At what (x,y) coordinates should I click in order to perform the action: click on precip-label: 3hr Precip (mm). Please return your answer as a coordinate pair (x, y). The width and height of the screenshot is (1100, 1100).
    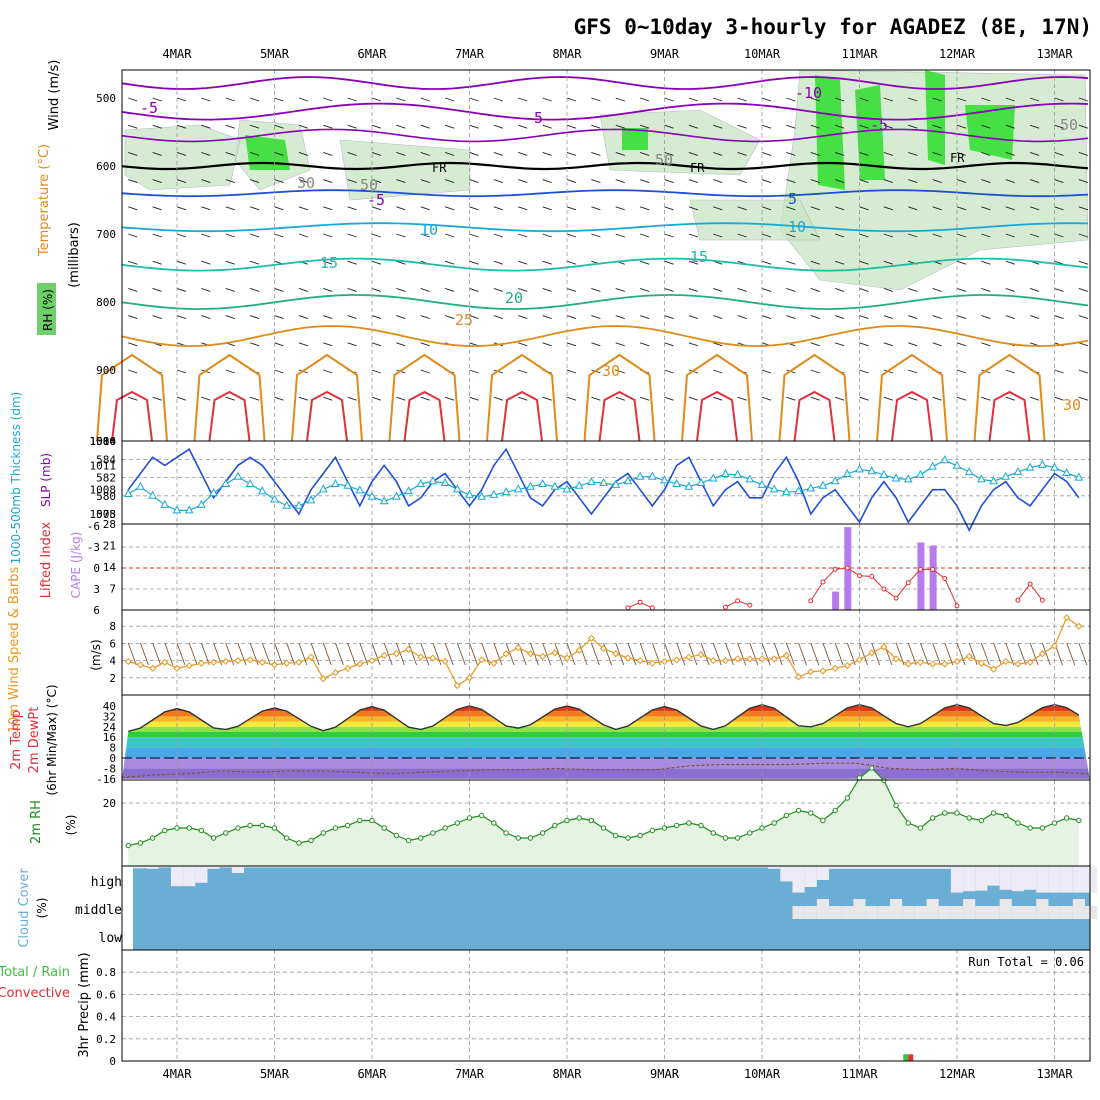
    Looking at the image, I should click on (84, 1004).